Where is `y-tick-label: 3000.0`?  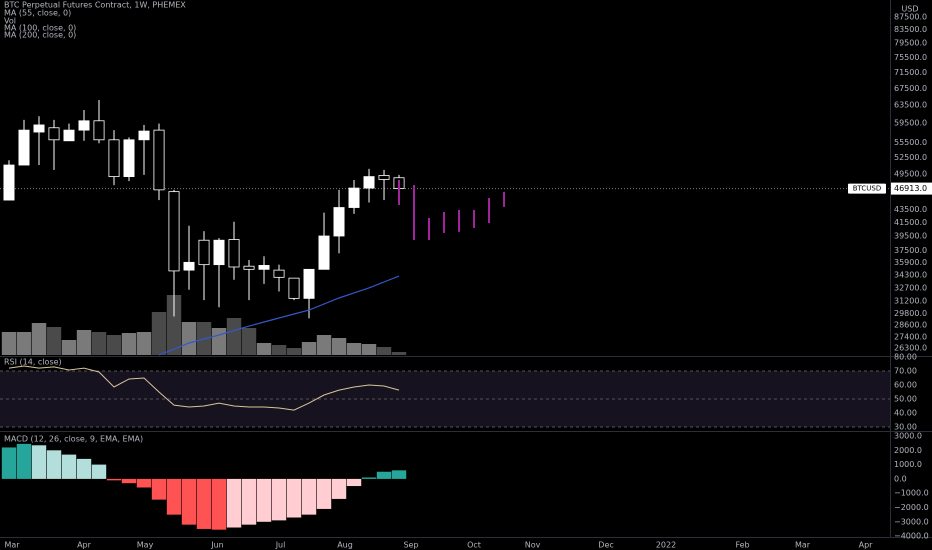
y-tick-label: 3000.0 is located at coordinates (908, 436).